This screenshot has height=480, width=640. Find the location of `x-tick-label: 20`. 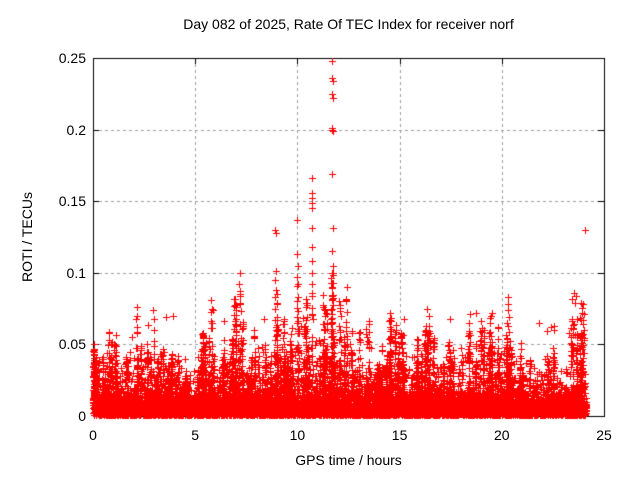

x-tick-label: 20 is located at coordinates (502, 435).